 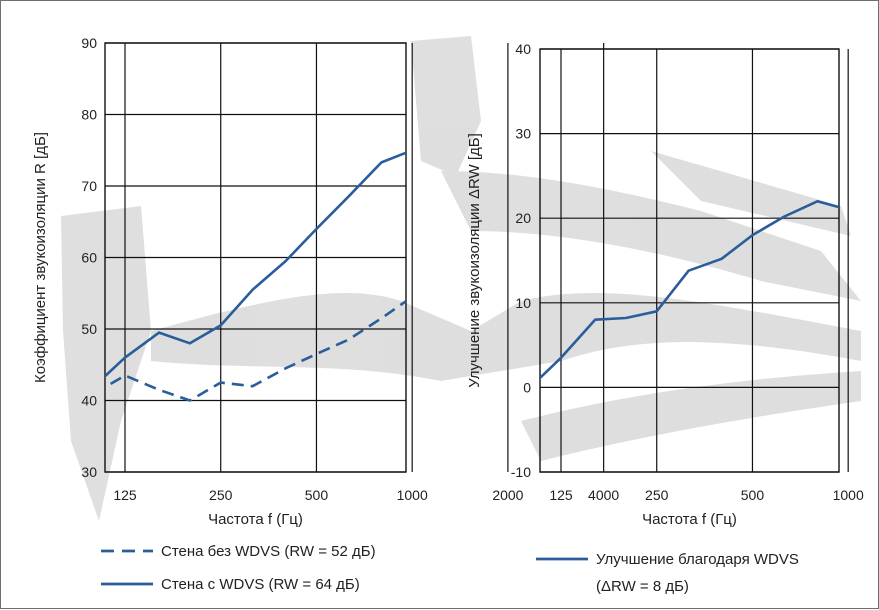 I want to click on y-tick-label: 10, so click(x=523, y=303).